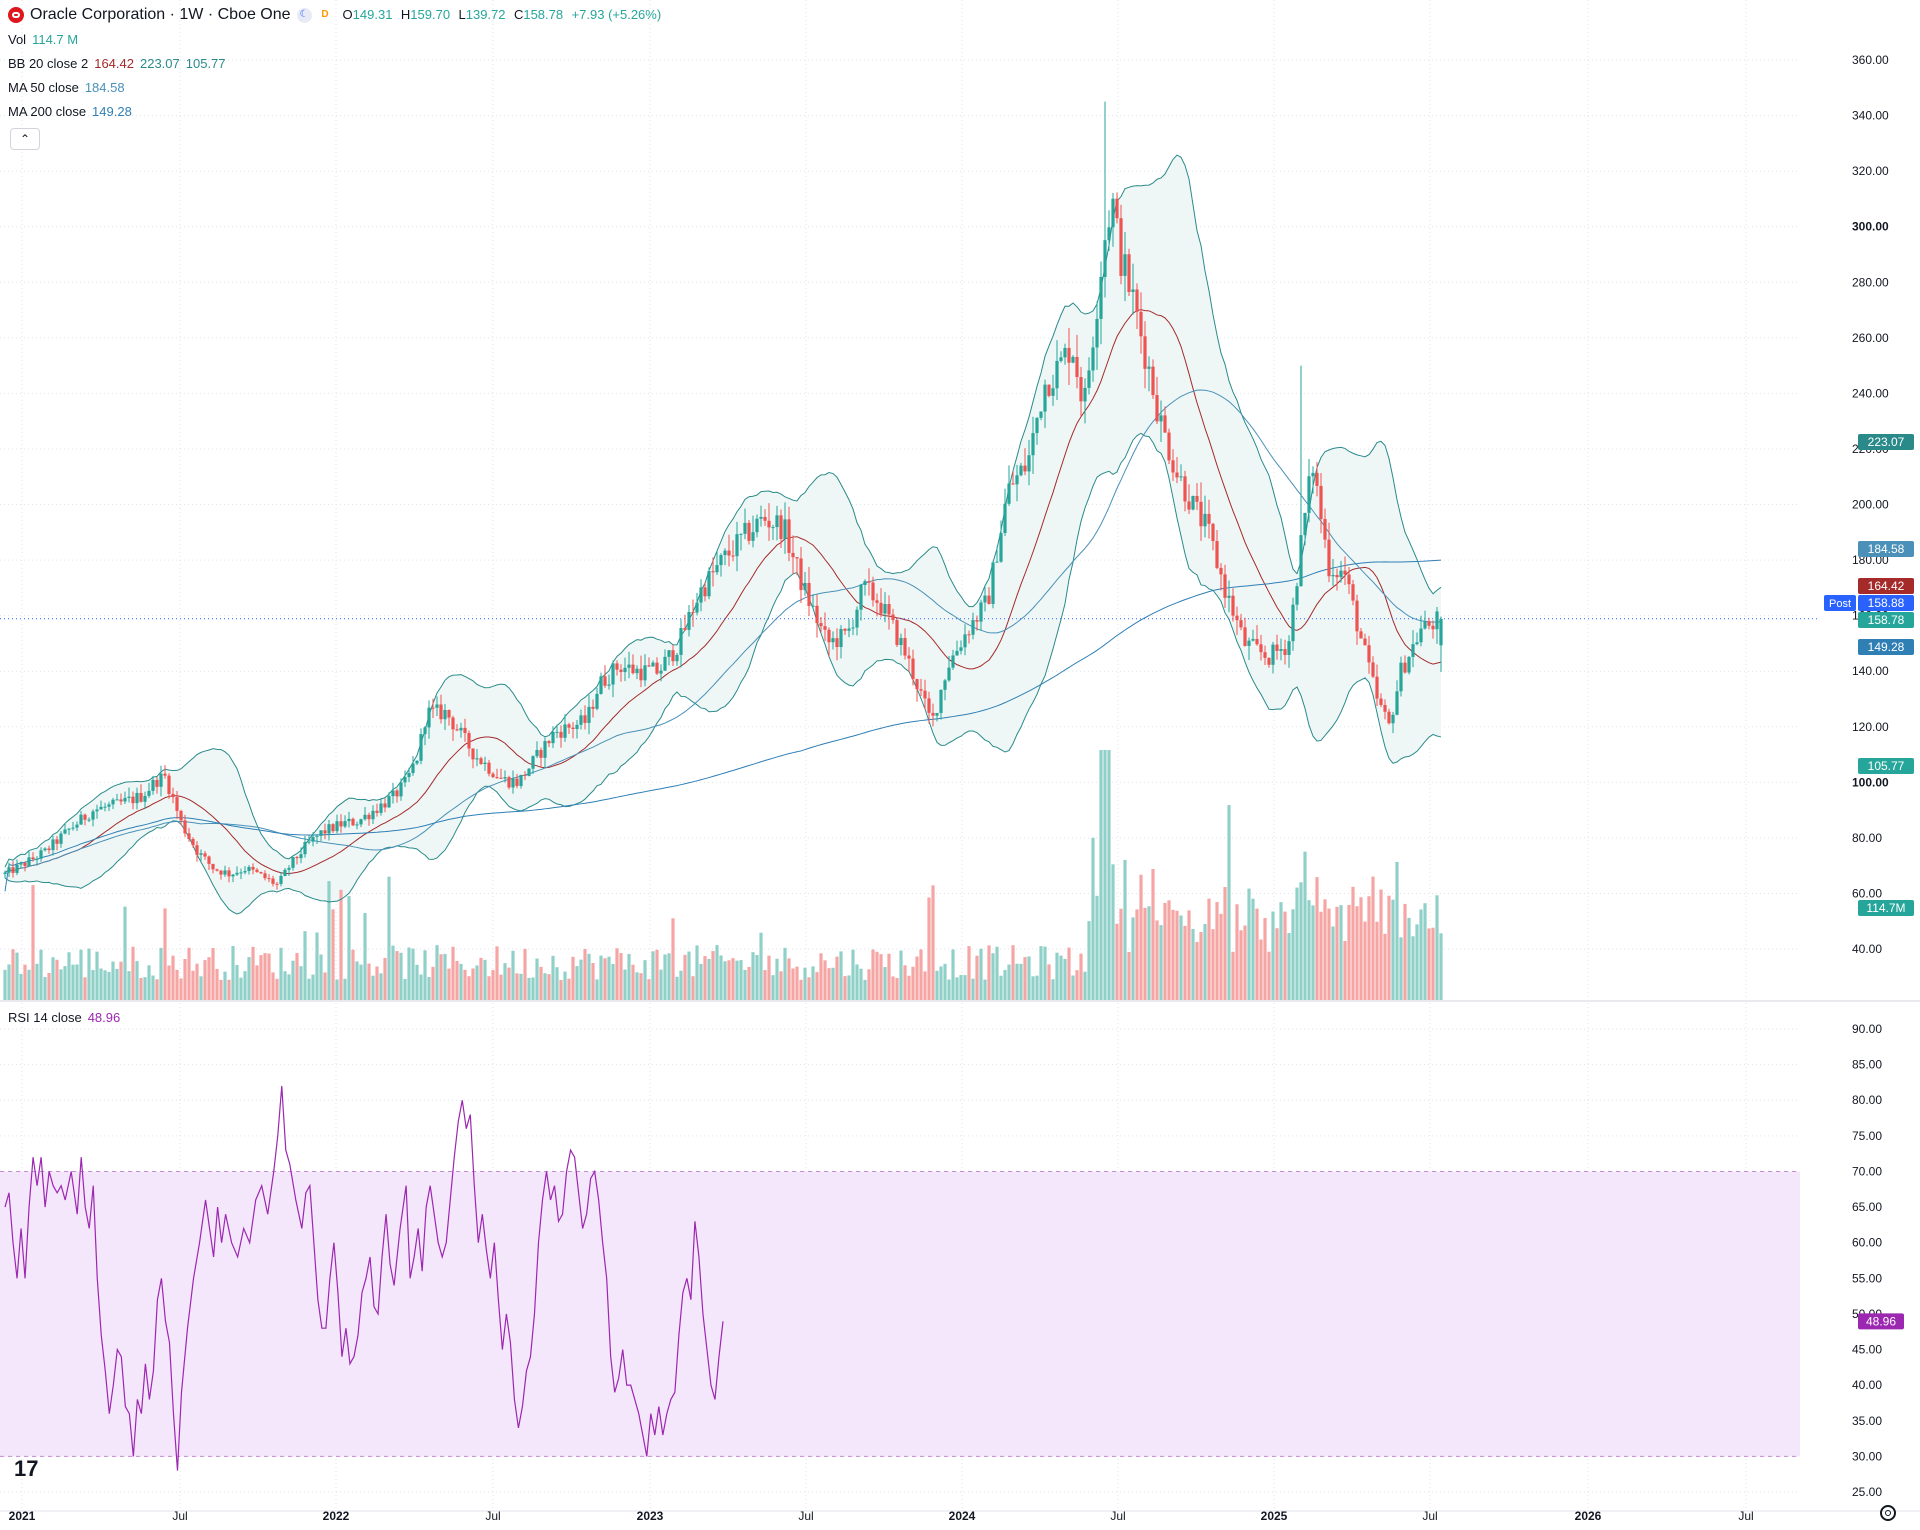 Image resolution: width=1920 pixels, height=1530 pixels. Describe the element at coordinates (117, 64) in the screenshot. I see `bb-legend: BB 20 close 2 164.42 223.07 105.77` at that location.